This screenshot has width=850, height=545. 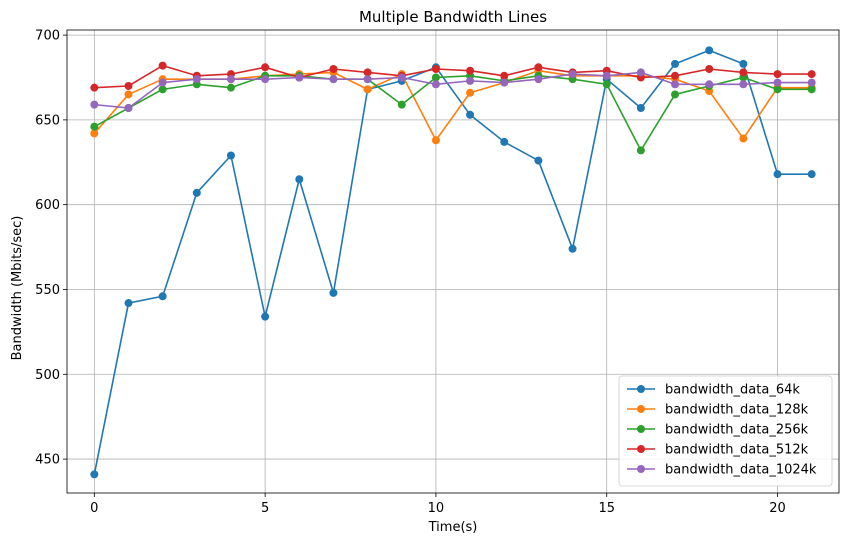 I want to click on x-tick-label: 0, so click(x=94, y=508).